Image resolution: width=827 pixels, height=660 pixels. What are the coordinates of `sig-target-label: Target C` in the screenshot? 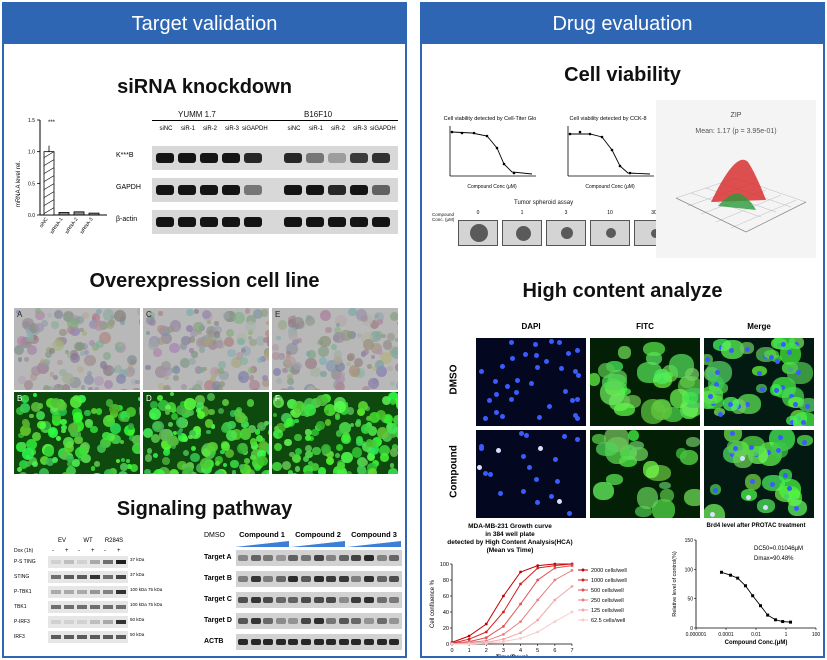 It's located at (218, 599).